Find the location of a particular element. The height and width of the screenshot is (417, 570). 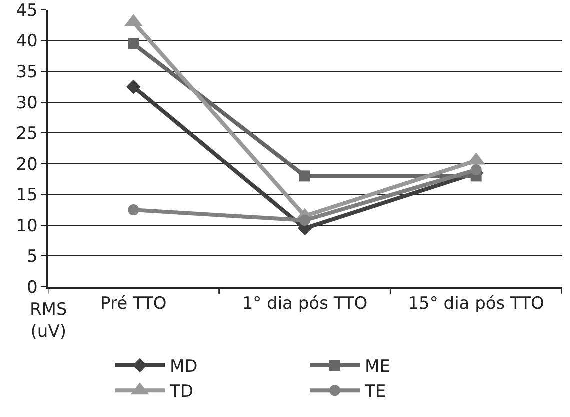

y-tick-label: 10 is located at coordinates (27, 226).